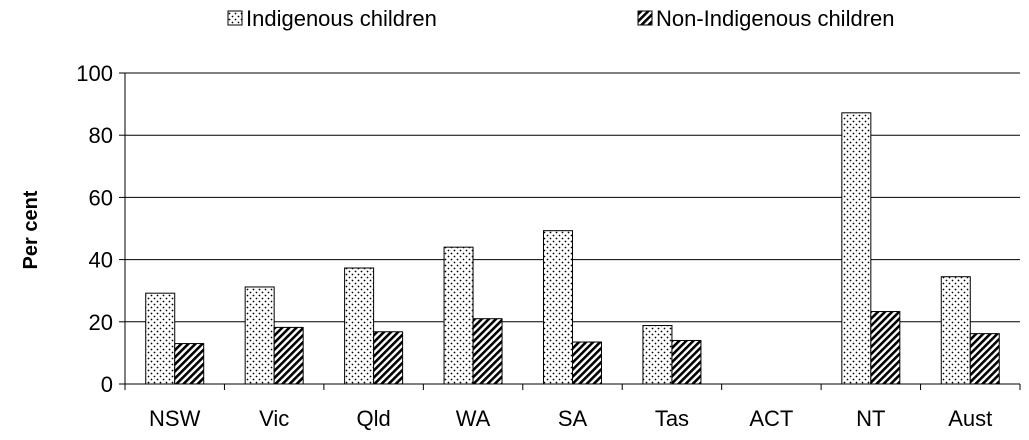  What do you see at coordinates (771, 418) in the screenshot?
I see `x-tick-label: ACT` at bounding box center [771, 418].